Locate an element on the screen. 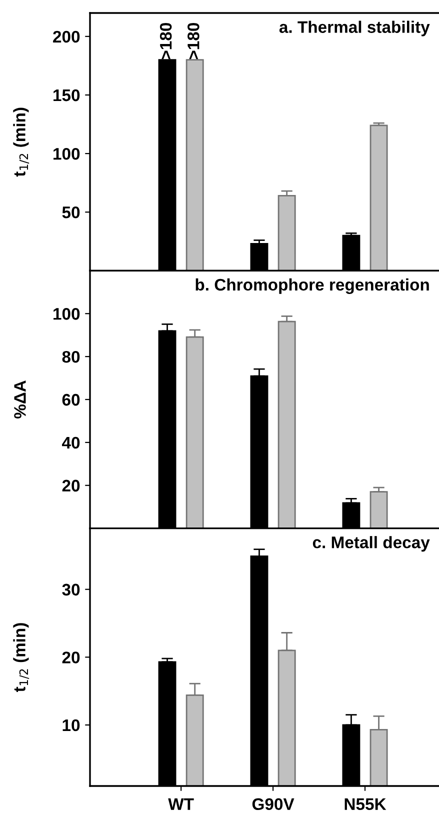 The height and width of the screenshot is (816, 439). x-tick-label: N55K is located at coordinates (365, 804).